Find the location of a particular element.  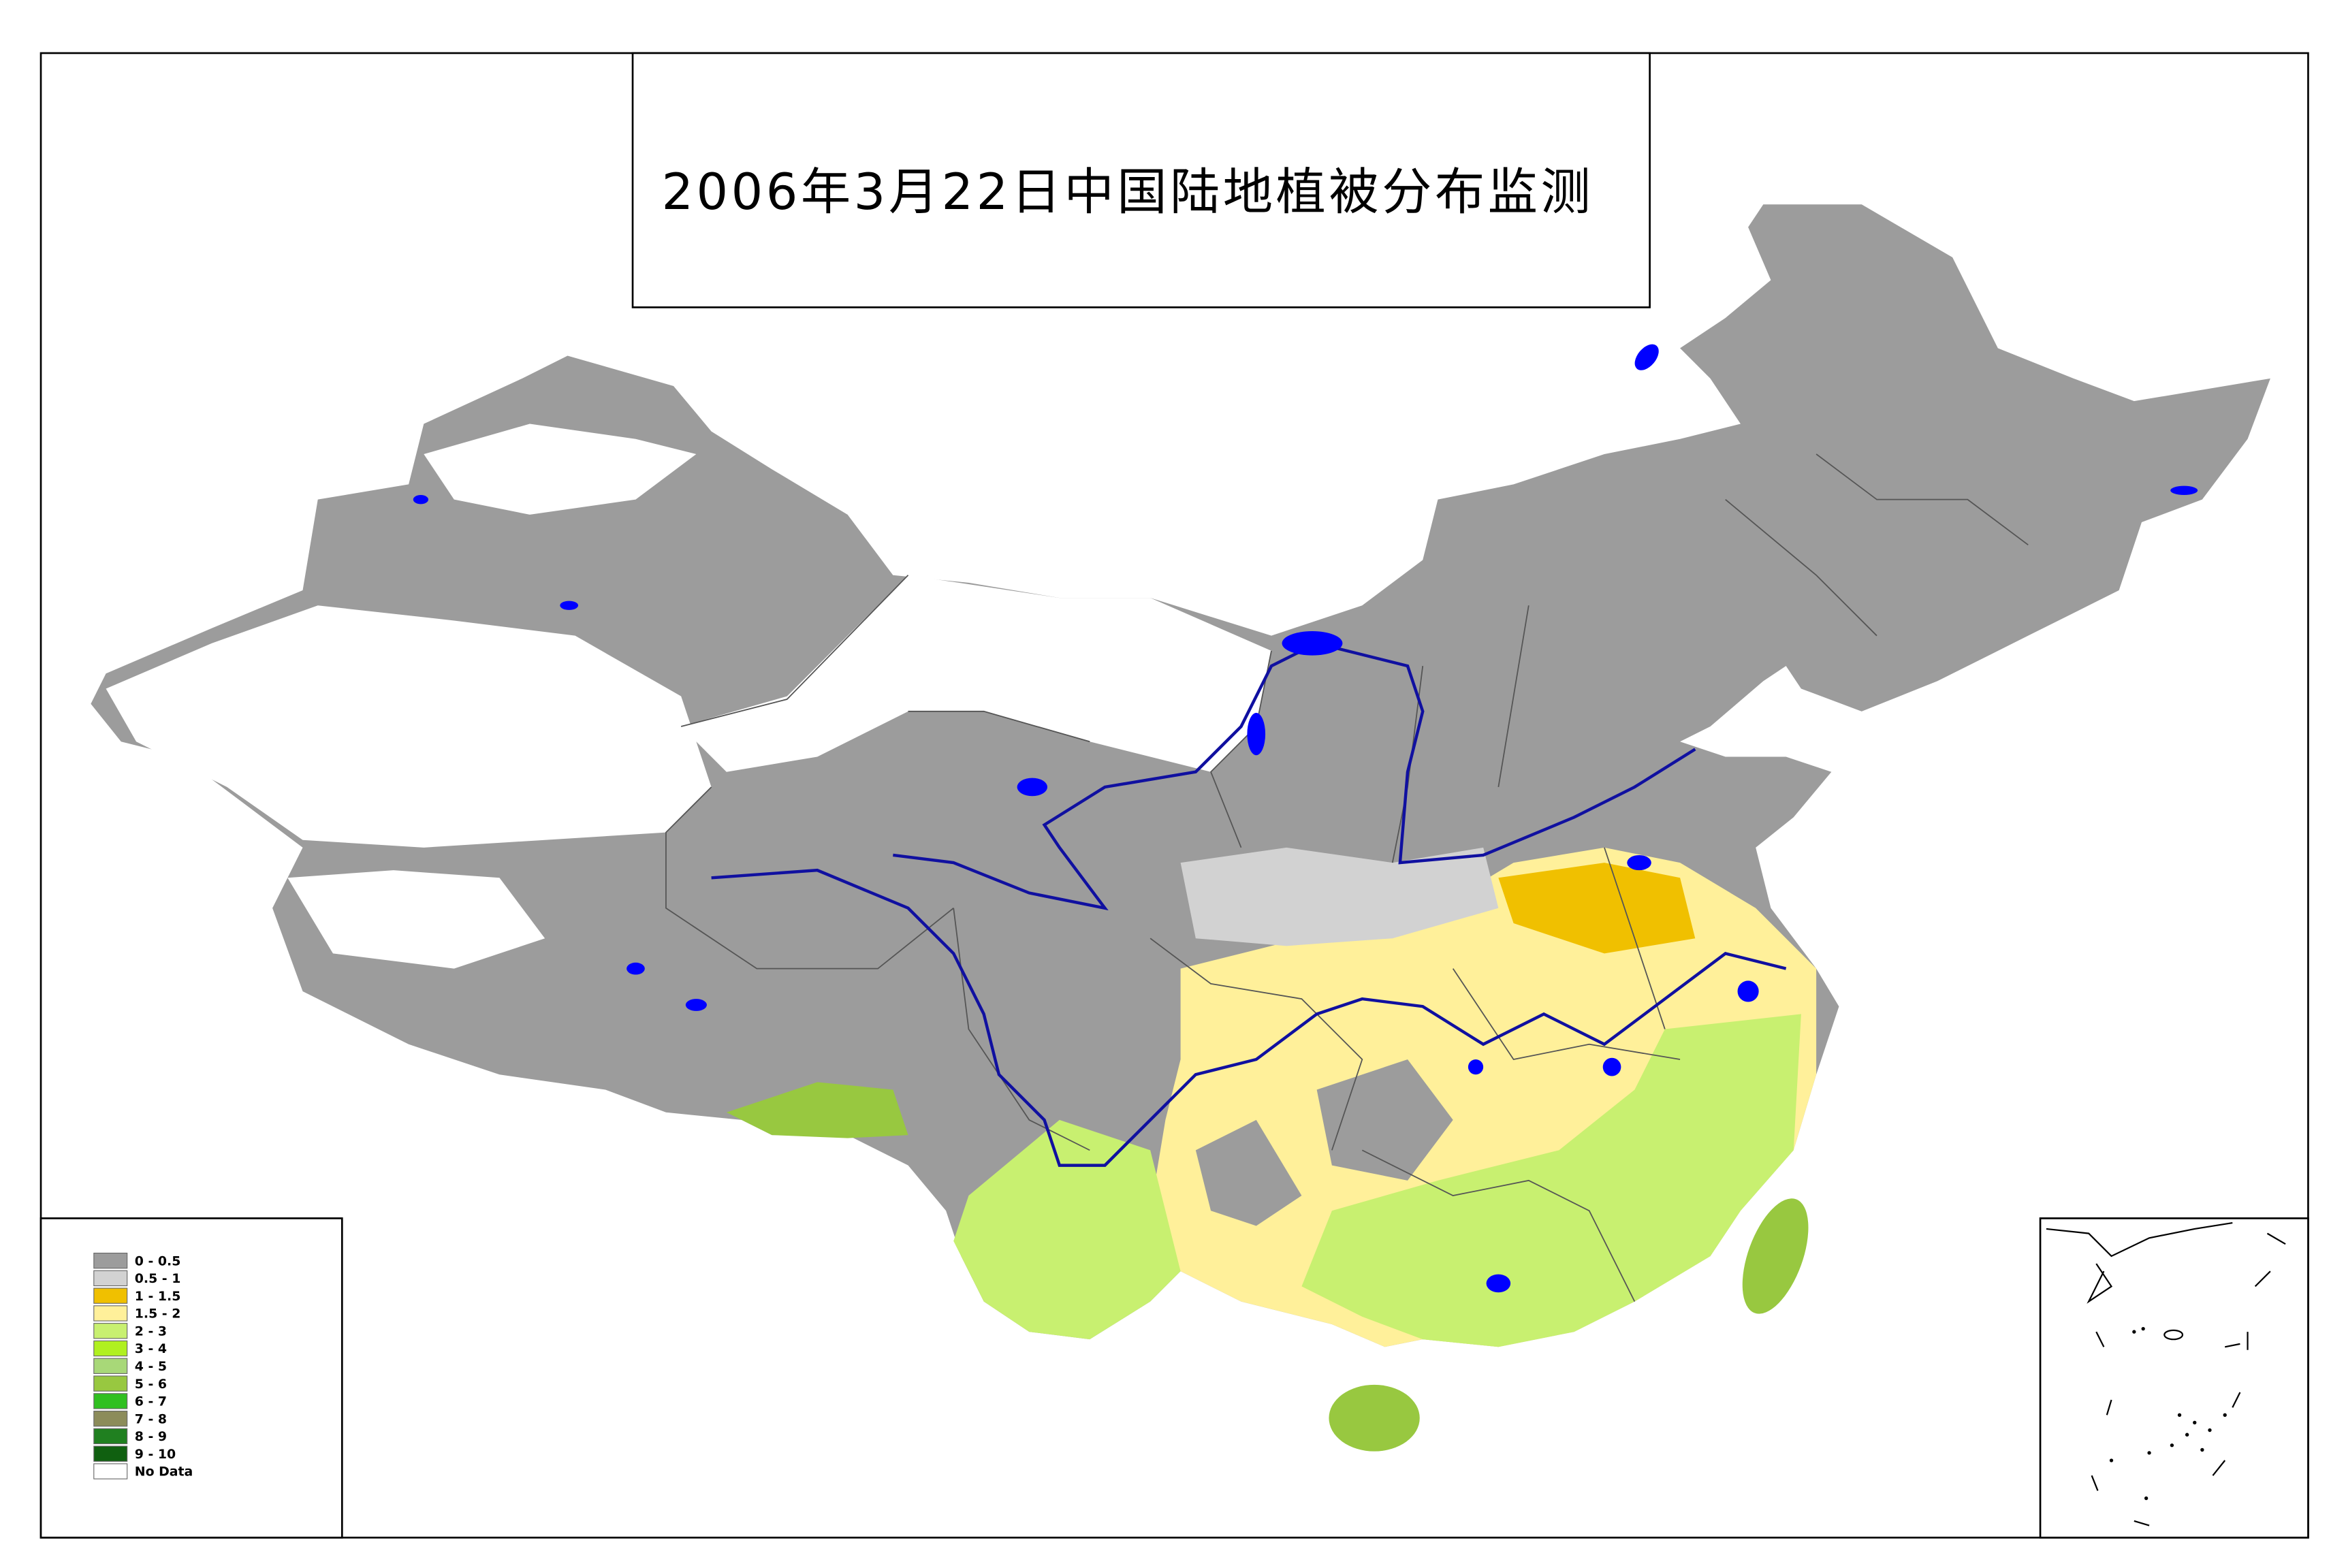

legend-label: No Data is located at coordinates (164, 1472).